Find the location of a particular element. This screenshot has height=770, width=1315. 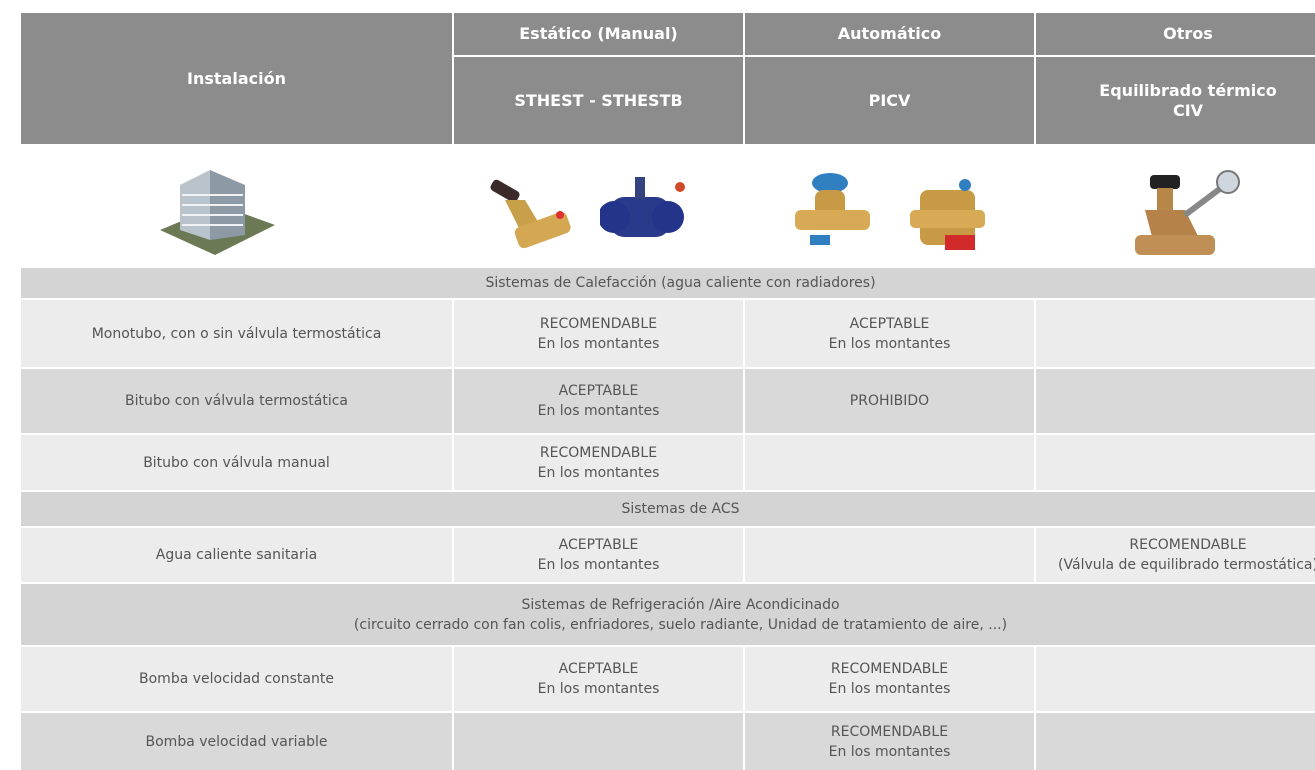

header-text: Automático is located at coordinates (889, 33).